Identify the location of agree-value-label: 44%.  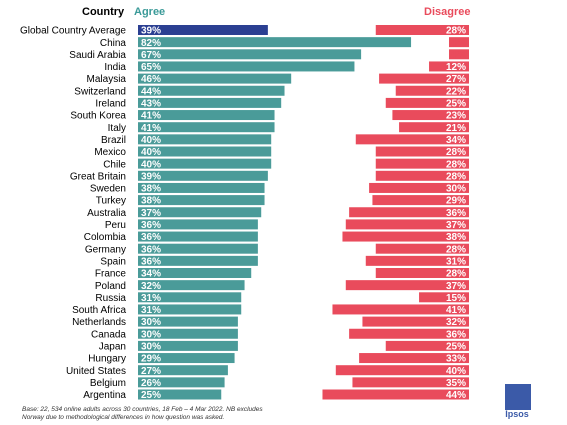
(151, 91).